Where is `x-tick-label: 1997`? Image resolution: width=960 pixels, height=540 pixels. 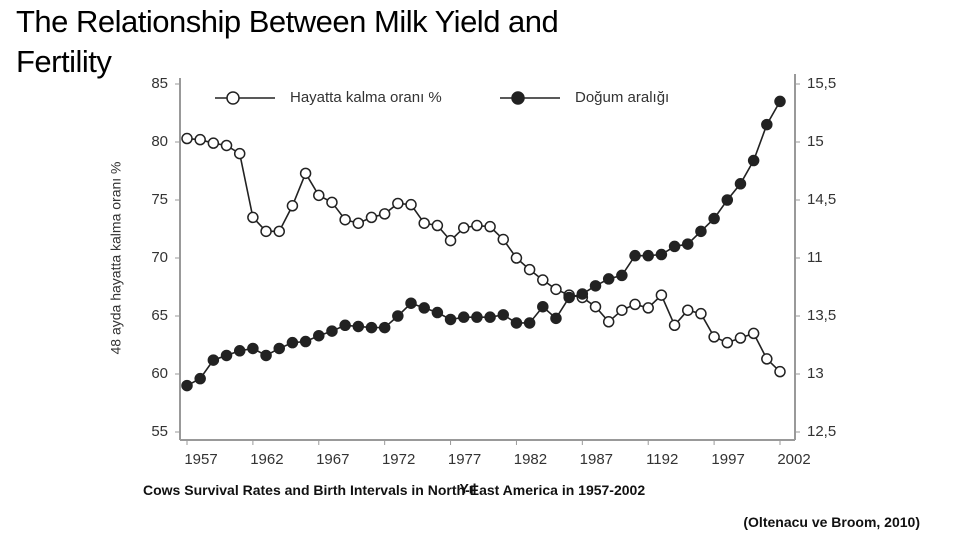
x-tick-label: 1997 is located at coordinates (727, 459).